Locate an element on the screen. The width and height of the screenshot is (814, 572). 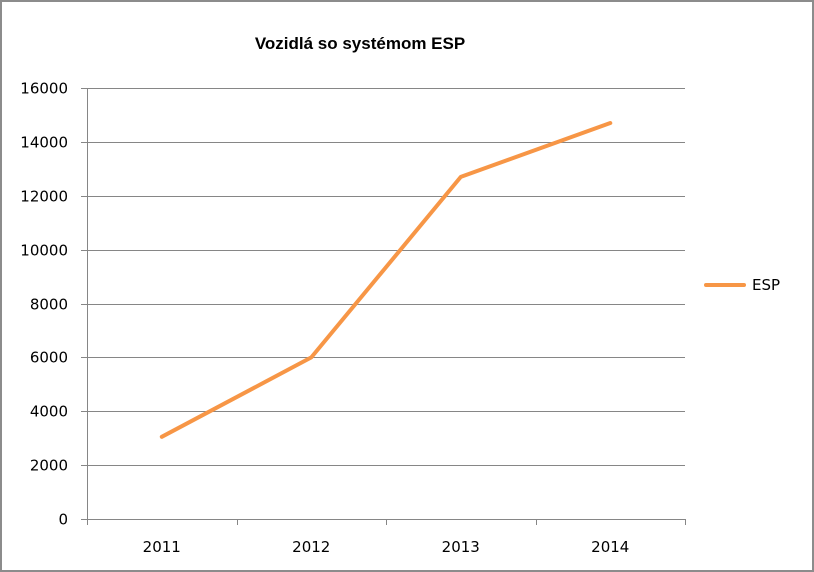
y-tick-label: 8000 is located at coordinates (49, 305).